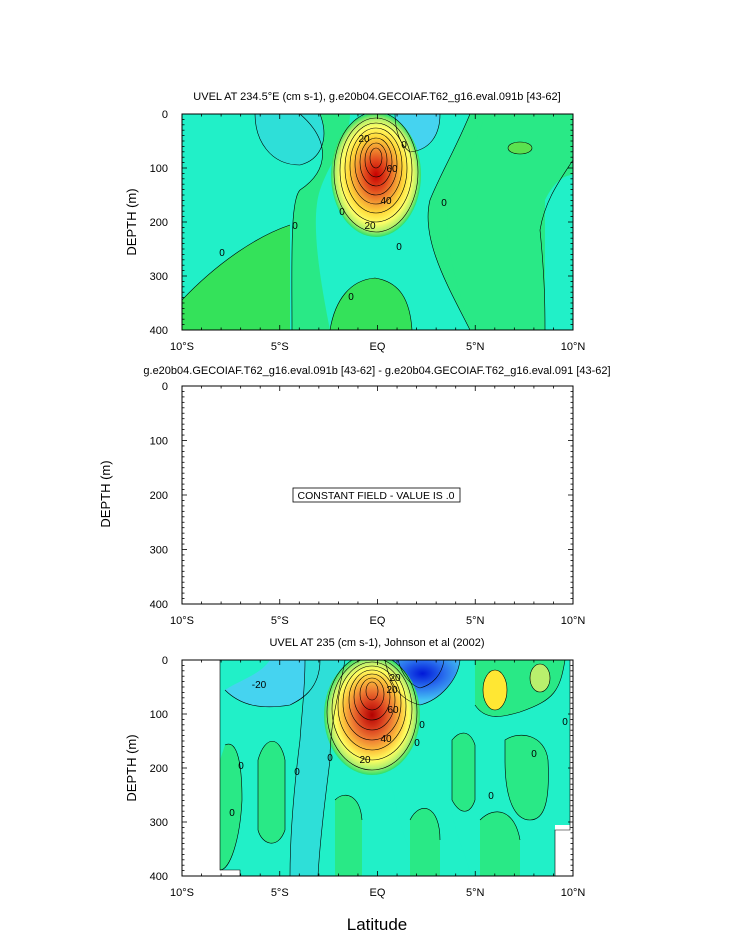 Image resolution: width=733 pixels, height=945 pixels. I want to click on panel-observations-x-tick-label: 5°N, so click(475, 893).